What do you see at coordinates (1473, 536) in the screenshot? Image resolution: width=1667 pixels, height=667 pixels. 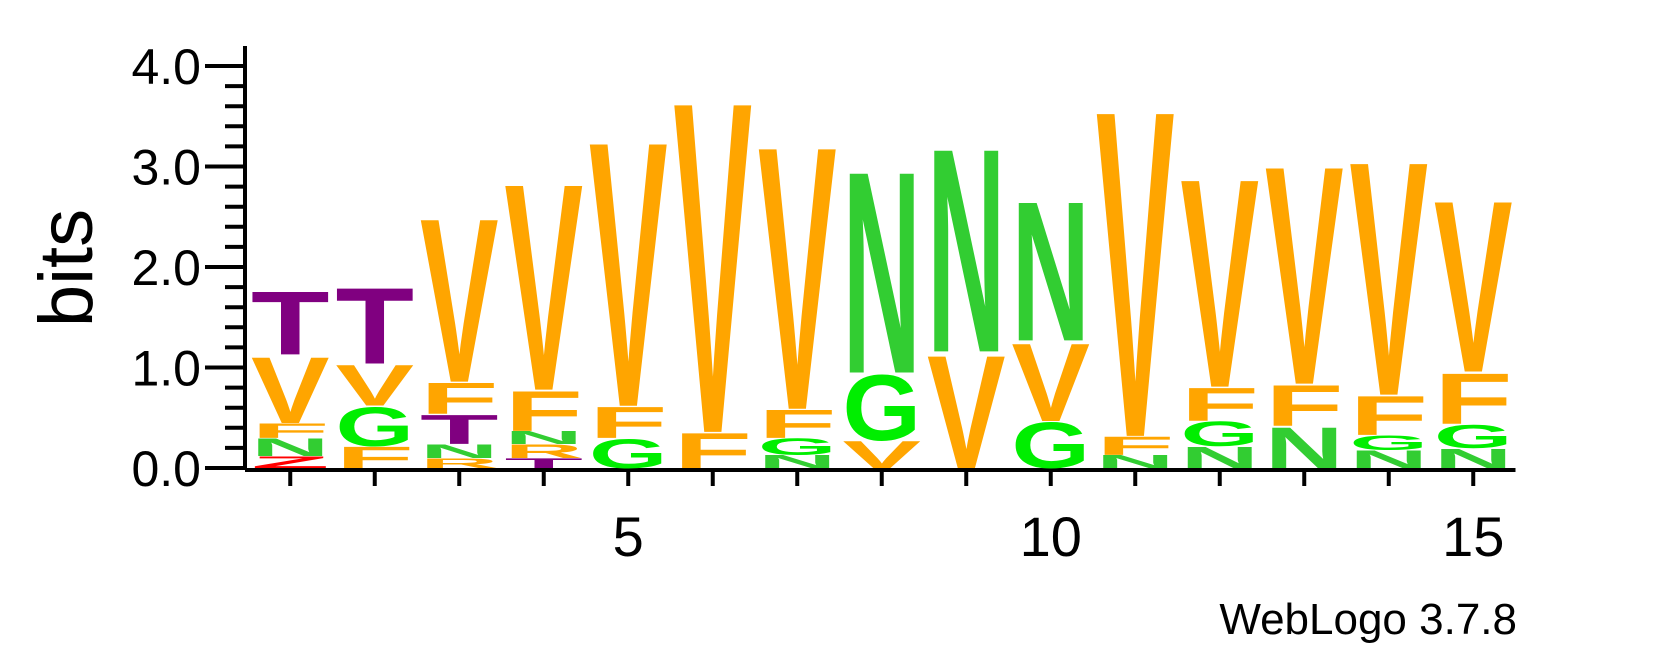 I see `x-tick-label: 15` at bounding box center [1473, 536].